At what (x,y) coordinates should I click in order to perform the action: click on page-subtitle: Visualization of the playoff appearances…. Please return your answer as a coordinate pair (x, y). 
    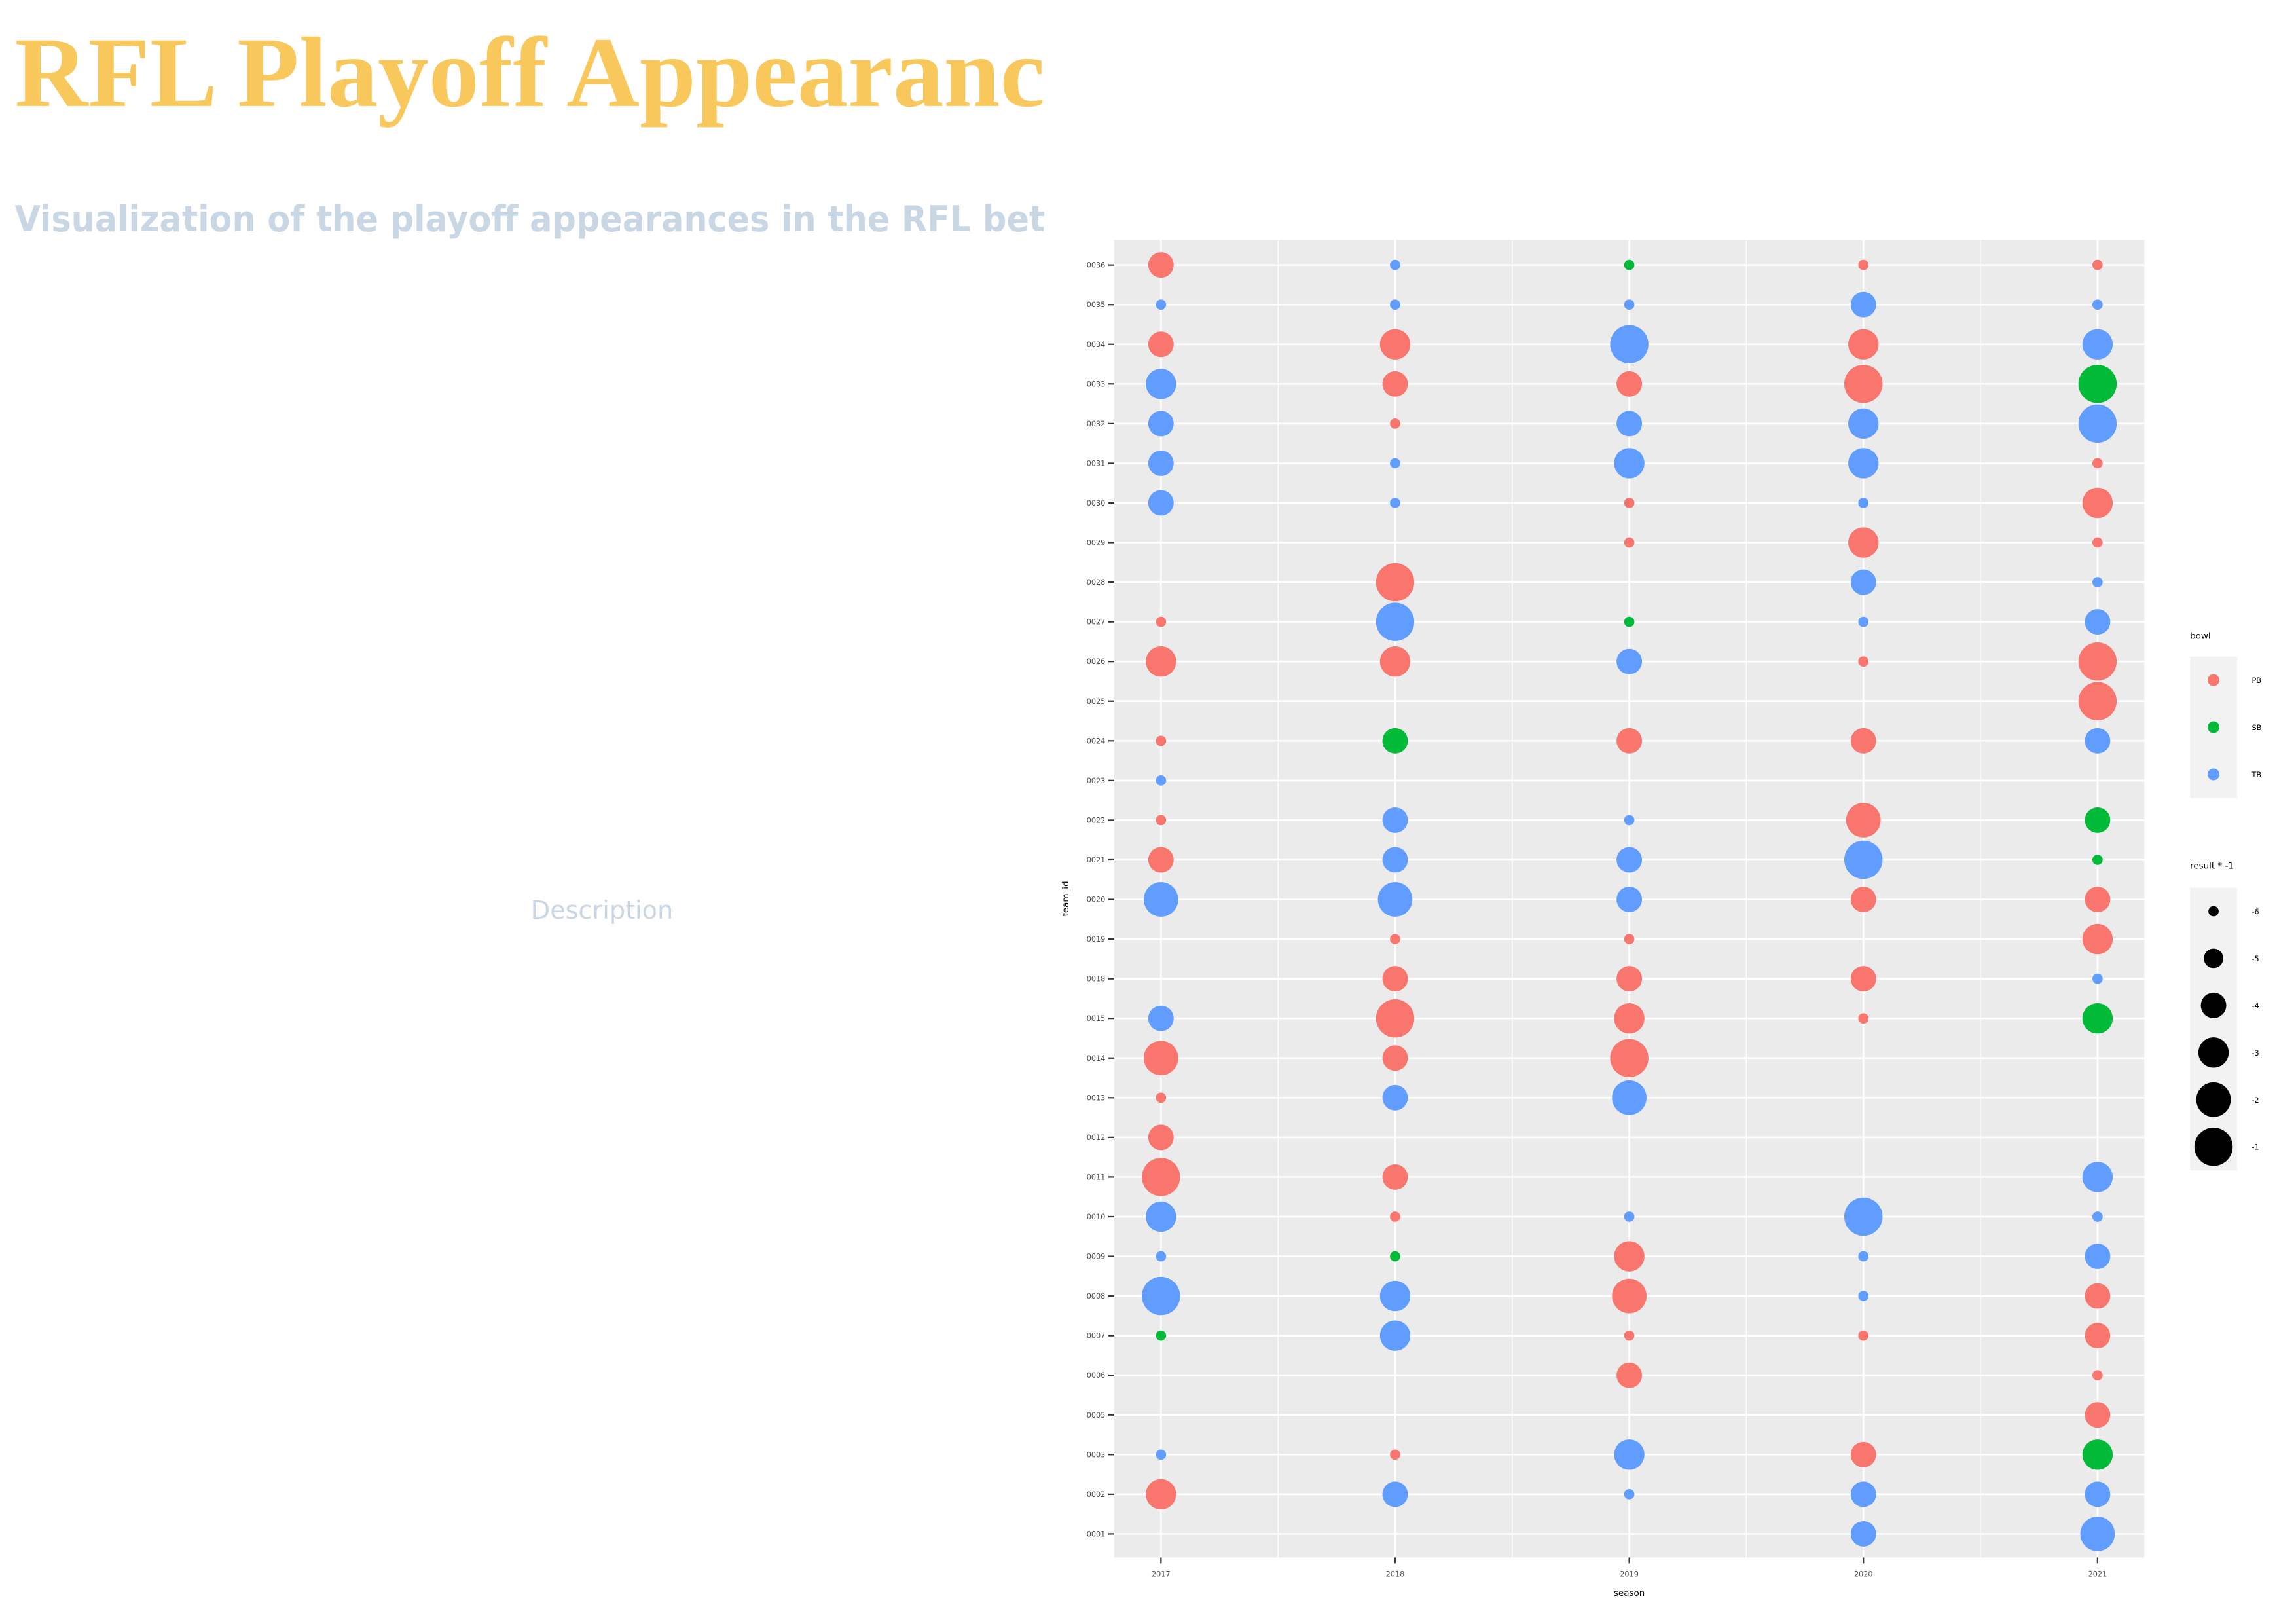
    Looking at the image, I should click on (530, 219).